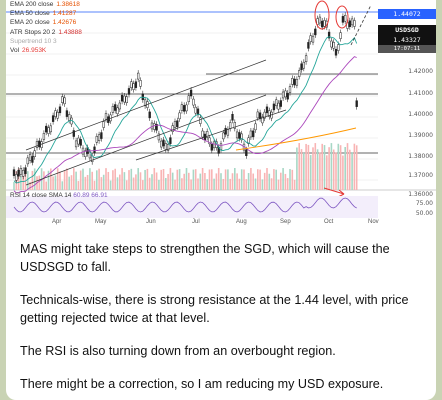 The image size is (442, 400). What do you see at coordinates (420, 93) in the screenshot?
I see `axis-label: 1.41000` at bounding box center [420, 93].